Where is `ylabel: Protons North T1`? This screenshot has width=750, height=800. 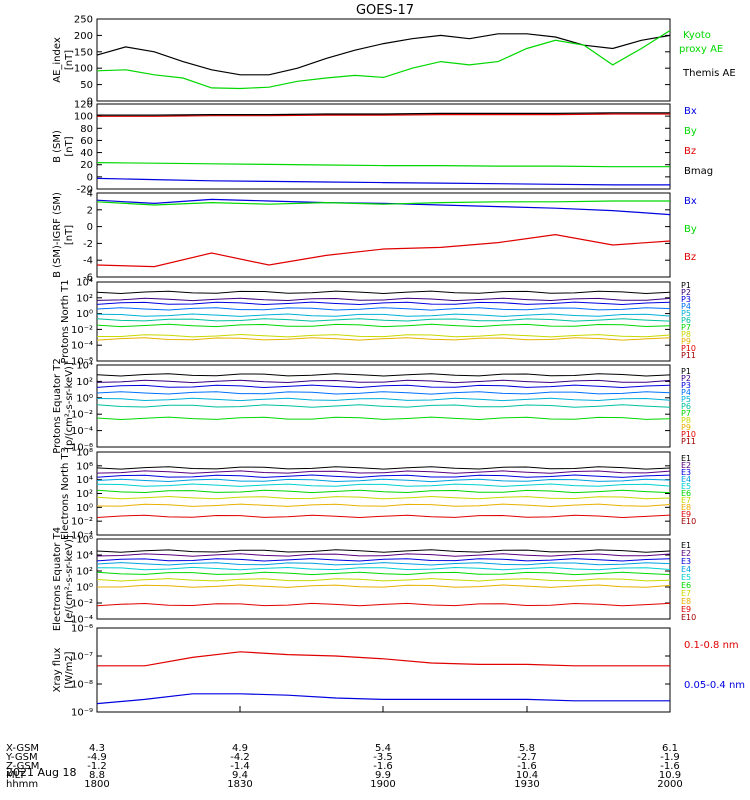 ylabel: Protons North T1 is located at coordinates (65, 321).